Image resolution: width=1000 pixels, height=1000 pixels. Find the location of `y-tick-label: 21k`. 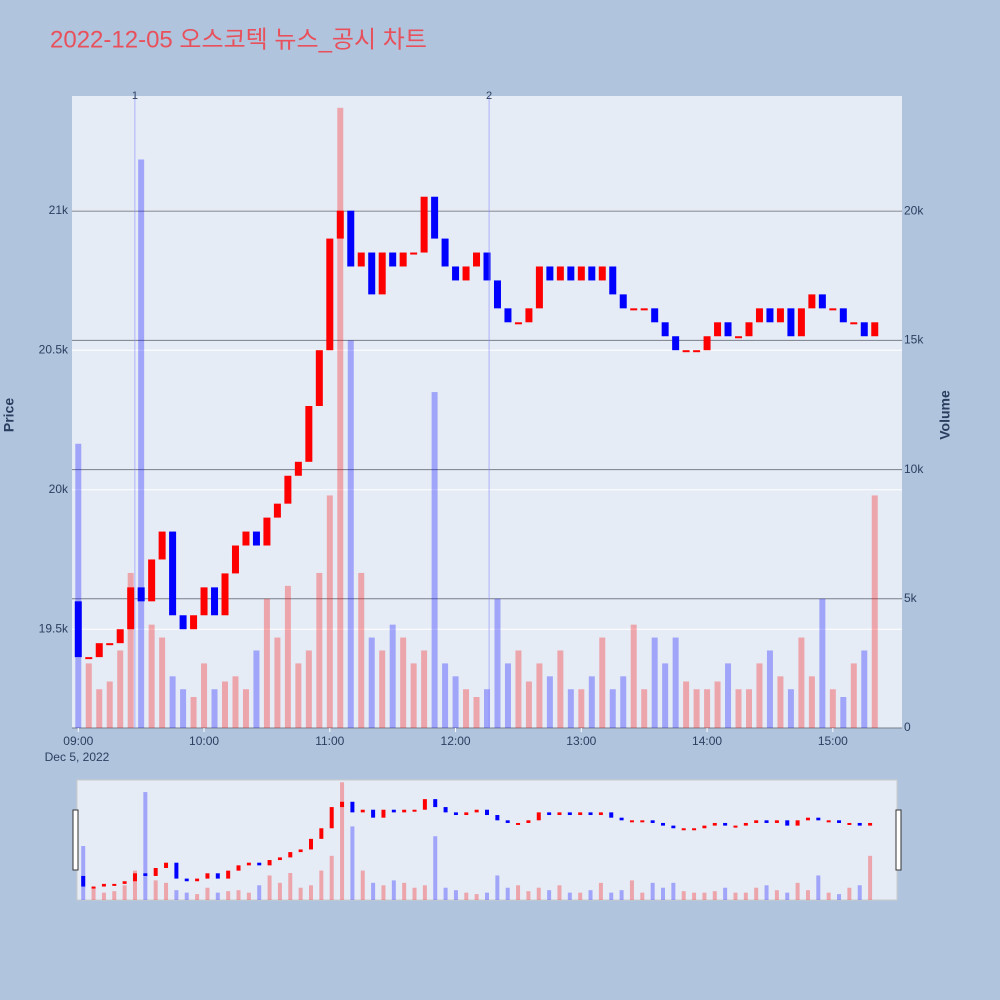

y-tick-label: 21k is located at coordinates (59, 210).